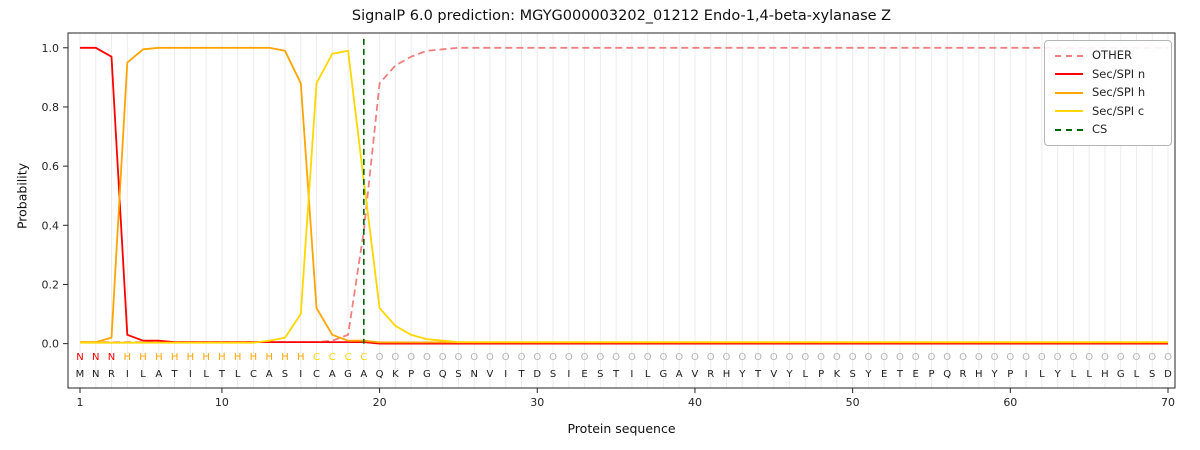  Describe the element at coordinates (1069, 111) in the screenshot. I see `sec-spi-c-line-sample` at that location.